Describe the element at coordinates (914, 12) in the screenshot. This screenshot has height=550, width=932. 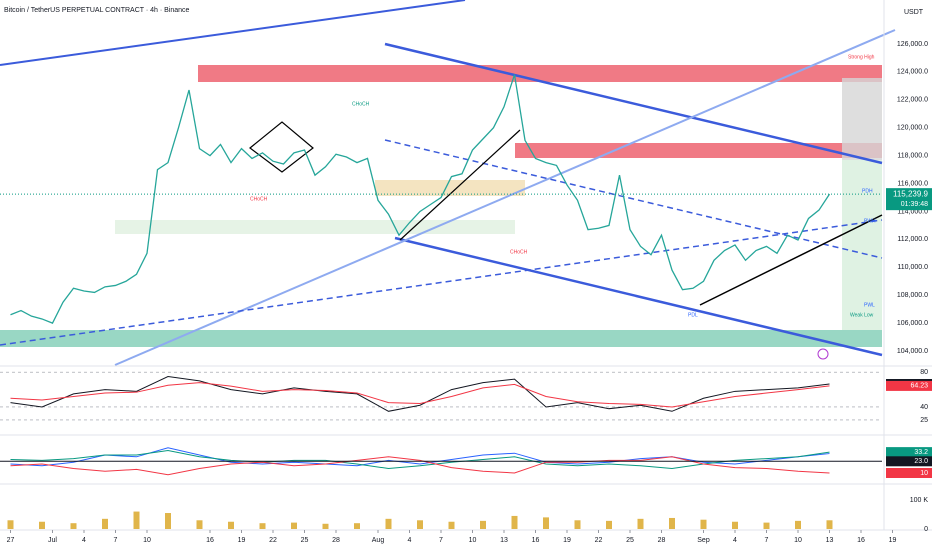
I see `currency: USDT` at that location.